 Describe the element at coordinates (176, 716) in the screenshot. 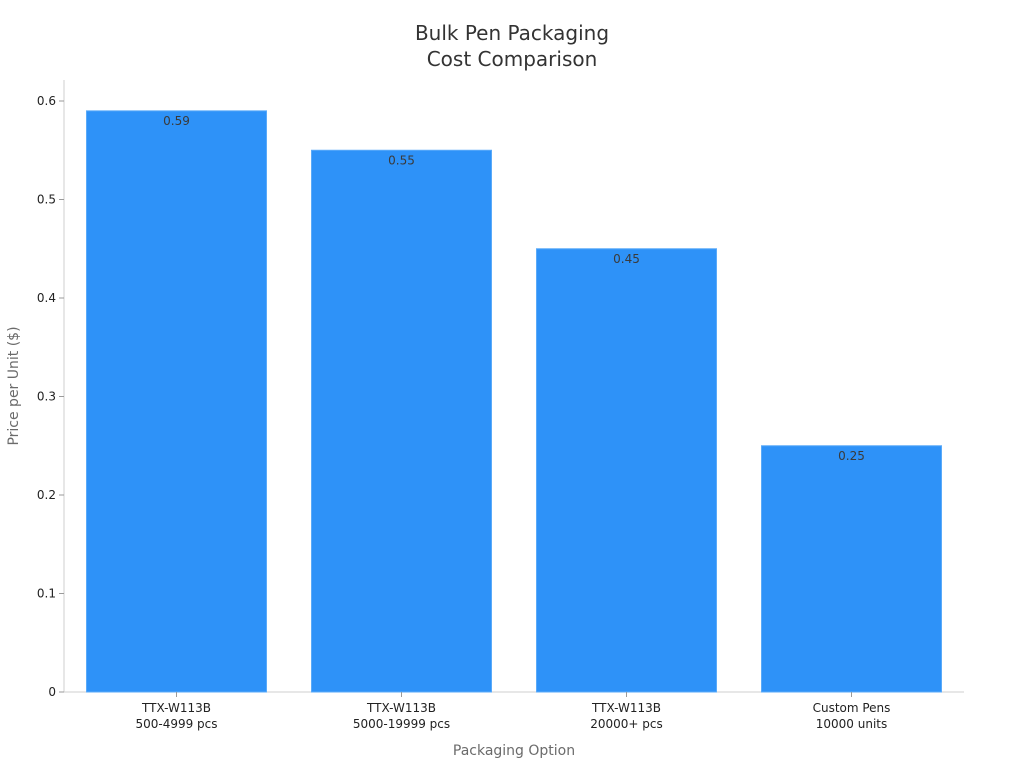

I see `x-tick-label: TTX-W113B 500-4999 pcs` at that location.